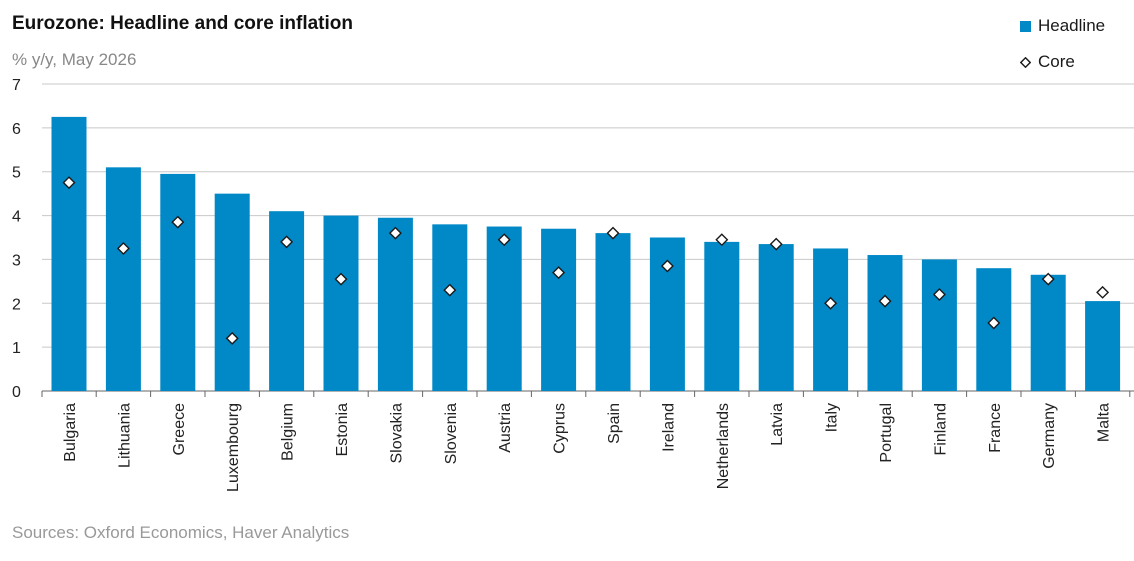  What do you see at coordinates (995, 428) in the screenshot?
I see `x-tick-label: France` at bounding box center [995, 428].